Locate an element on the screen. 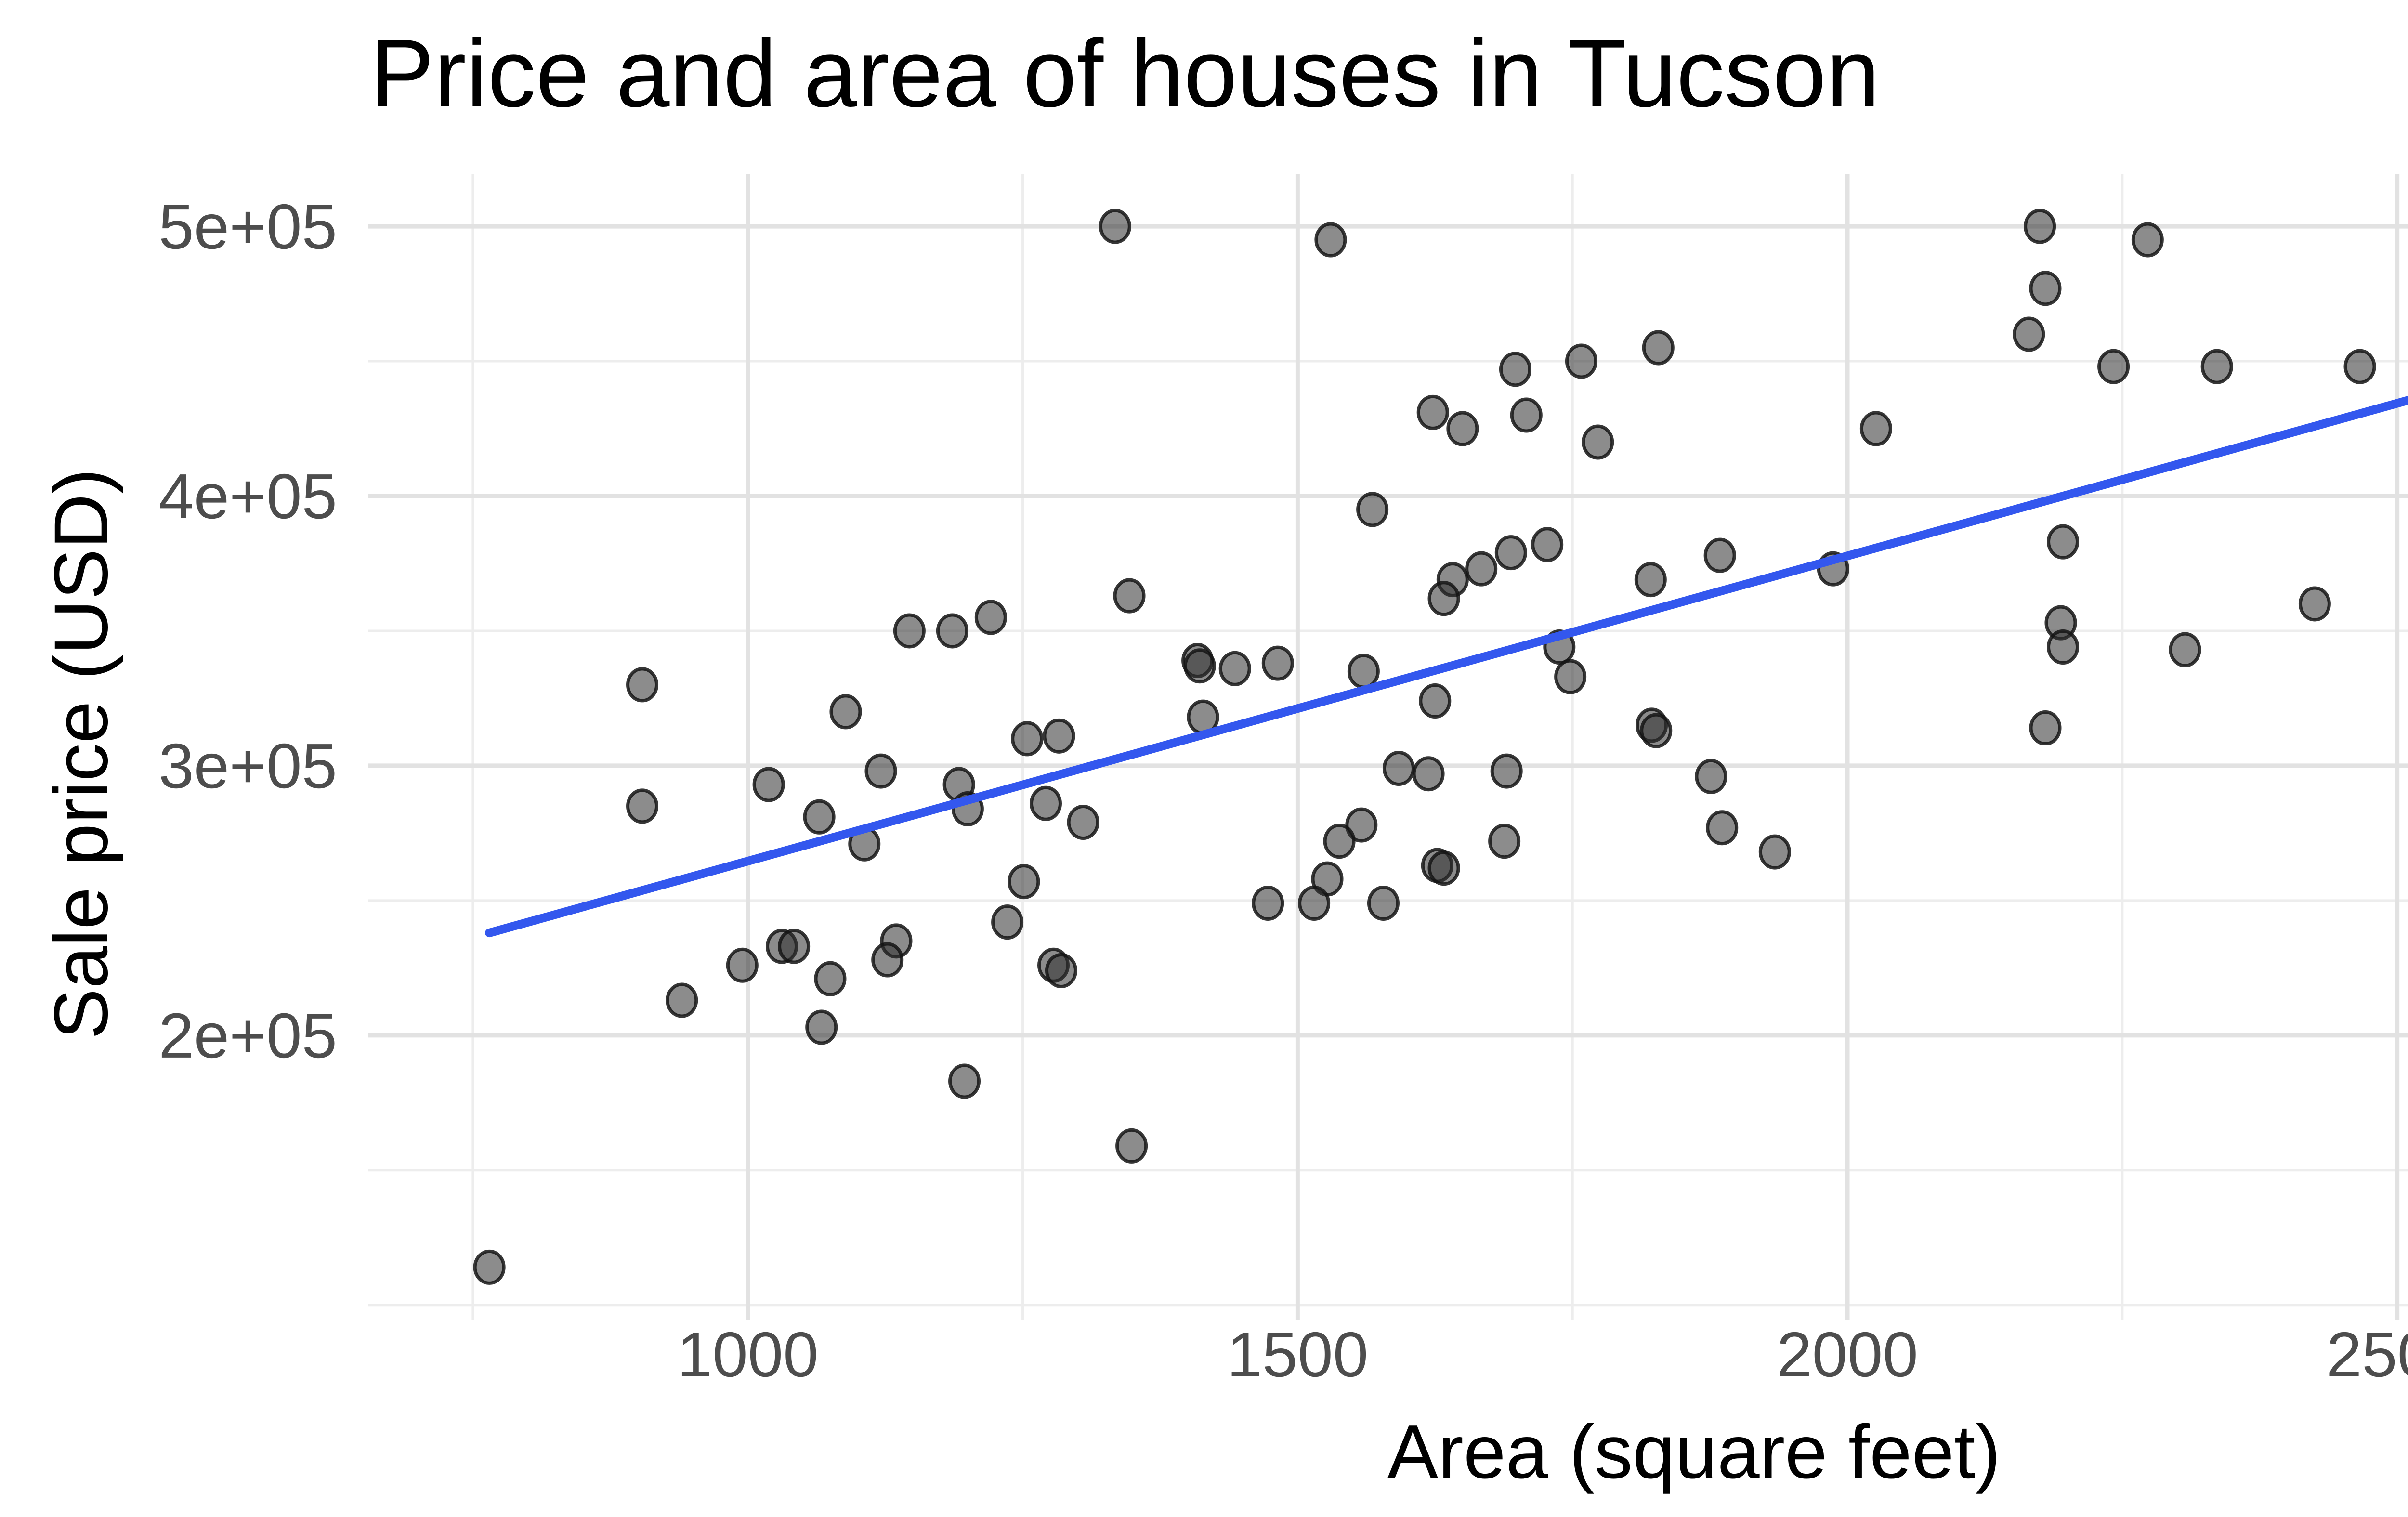 This screenshot has width=2408, height=1517. y-tick-label: 5e+05 is located at coordinates (247, 226).